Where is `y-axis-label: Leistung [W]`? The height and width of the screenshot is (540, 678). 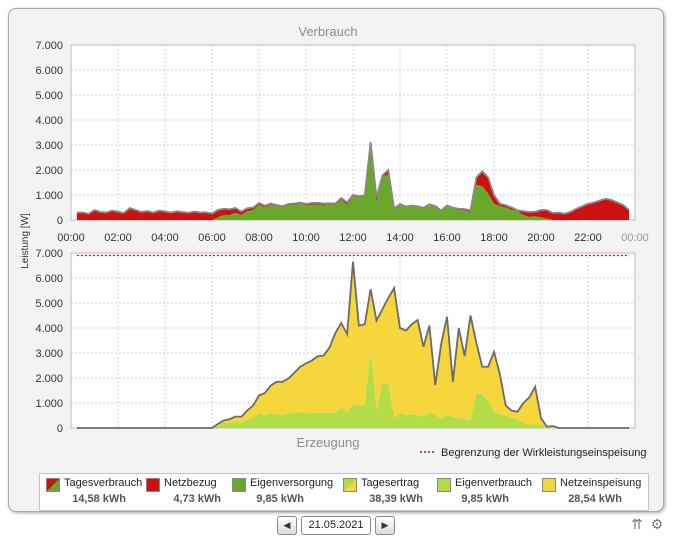 y-axis-label: Leistung [W] is located at coordinates (25, 241).